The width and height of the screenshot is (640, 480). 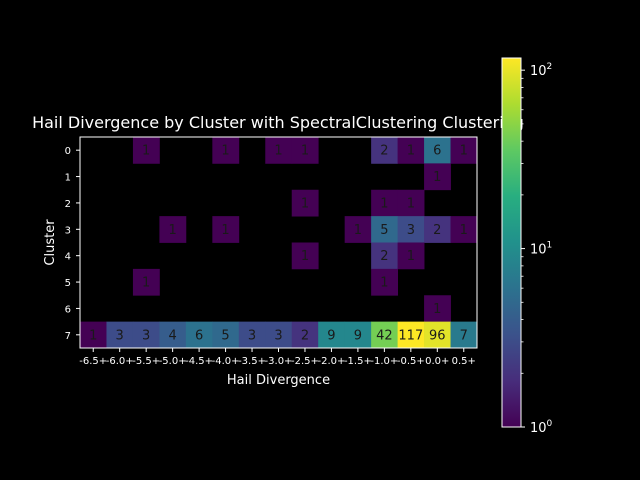 I want to click on x-tick-label: -6.5+, so click(x=93, y=361).